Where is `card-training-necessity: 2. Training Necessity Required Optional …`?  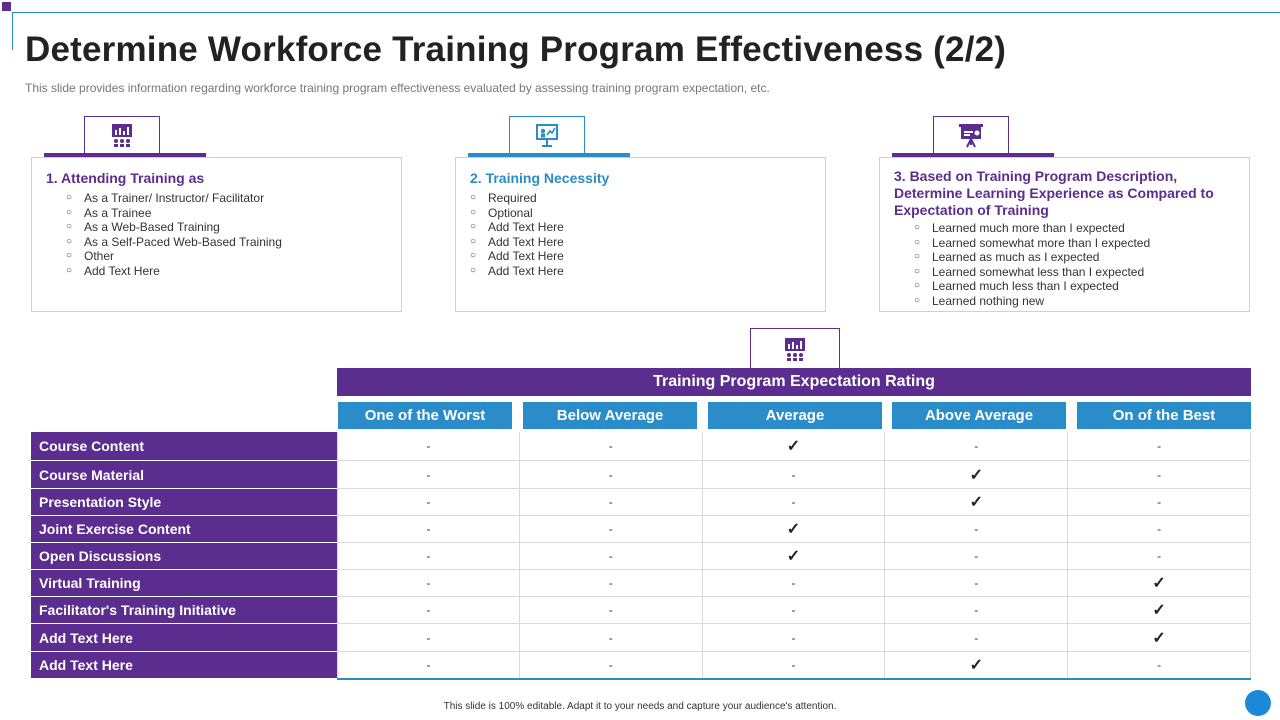
card-training-necessity: 2. Training Necessity Required Optional … is located at coordinates (640, 234).